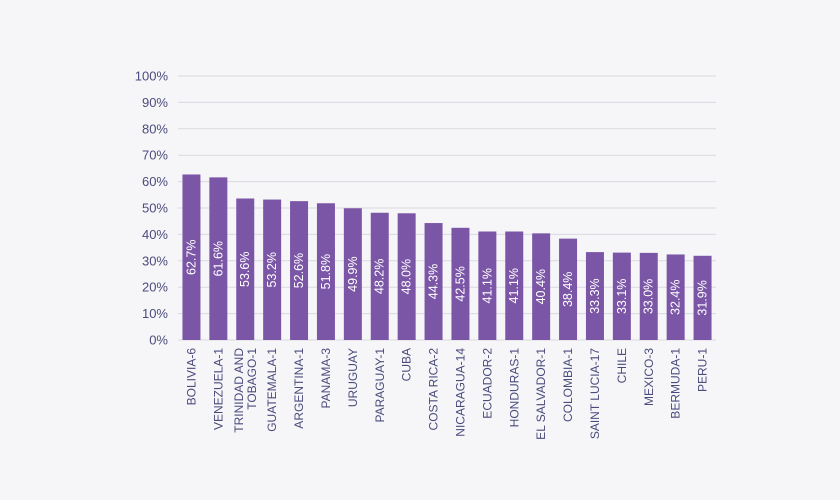 The height and width of the screenshot is (500, 840). I want to click on x-tick-label: GUATEMALA-1, so click(272, 390).